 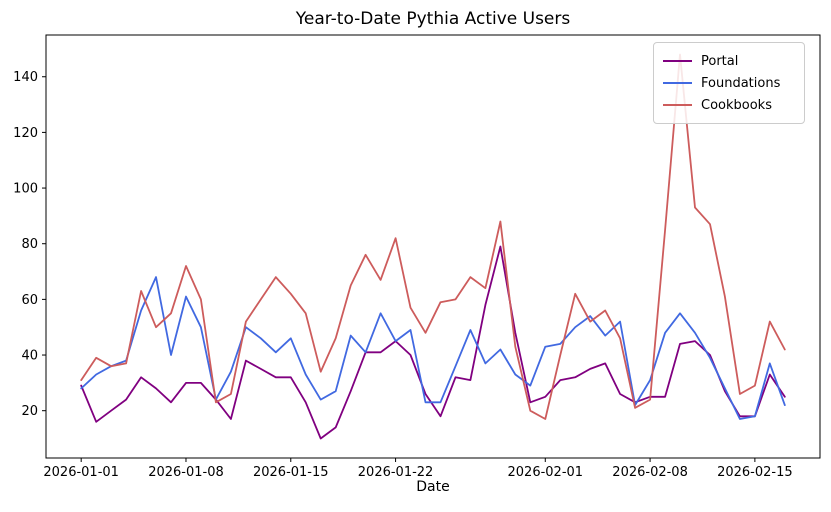 I want to click on legend-label: Foundations, so click(x=741, y=83).